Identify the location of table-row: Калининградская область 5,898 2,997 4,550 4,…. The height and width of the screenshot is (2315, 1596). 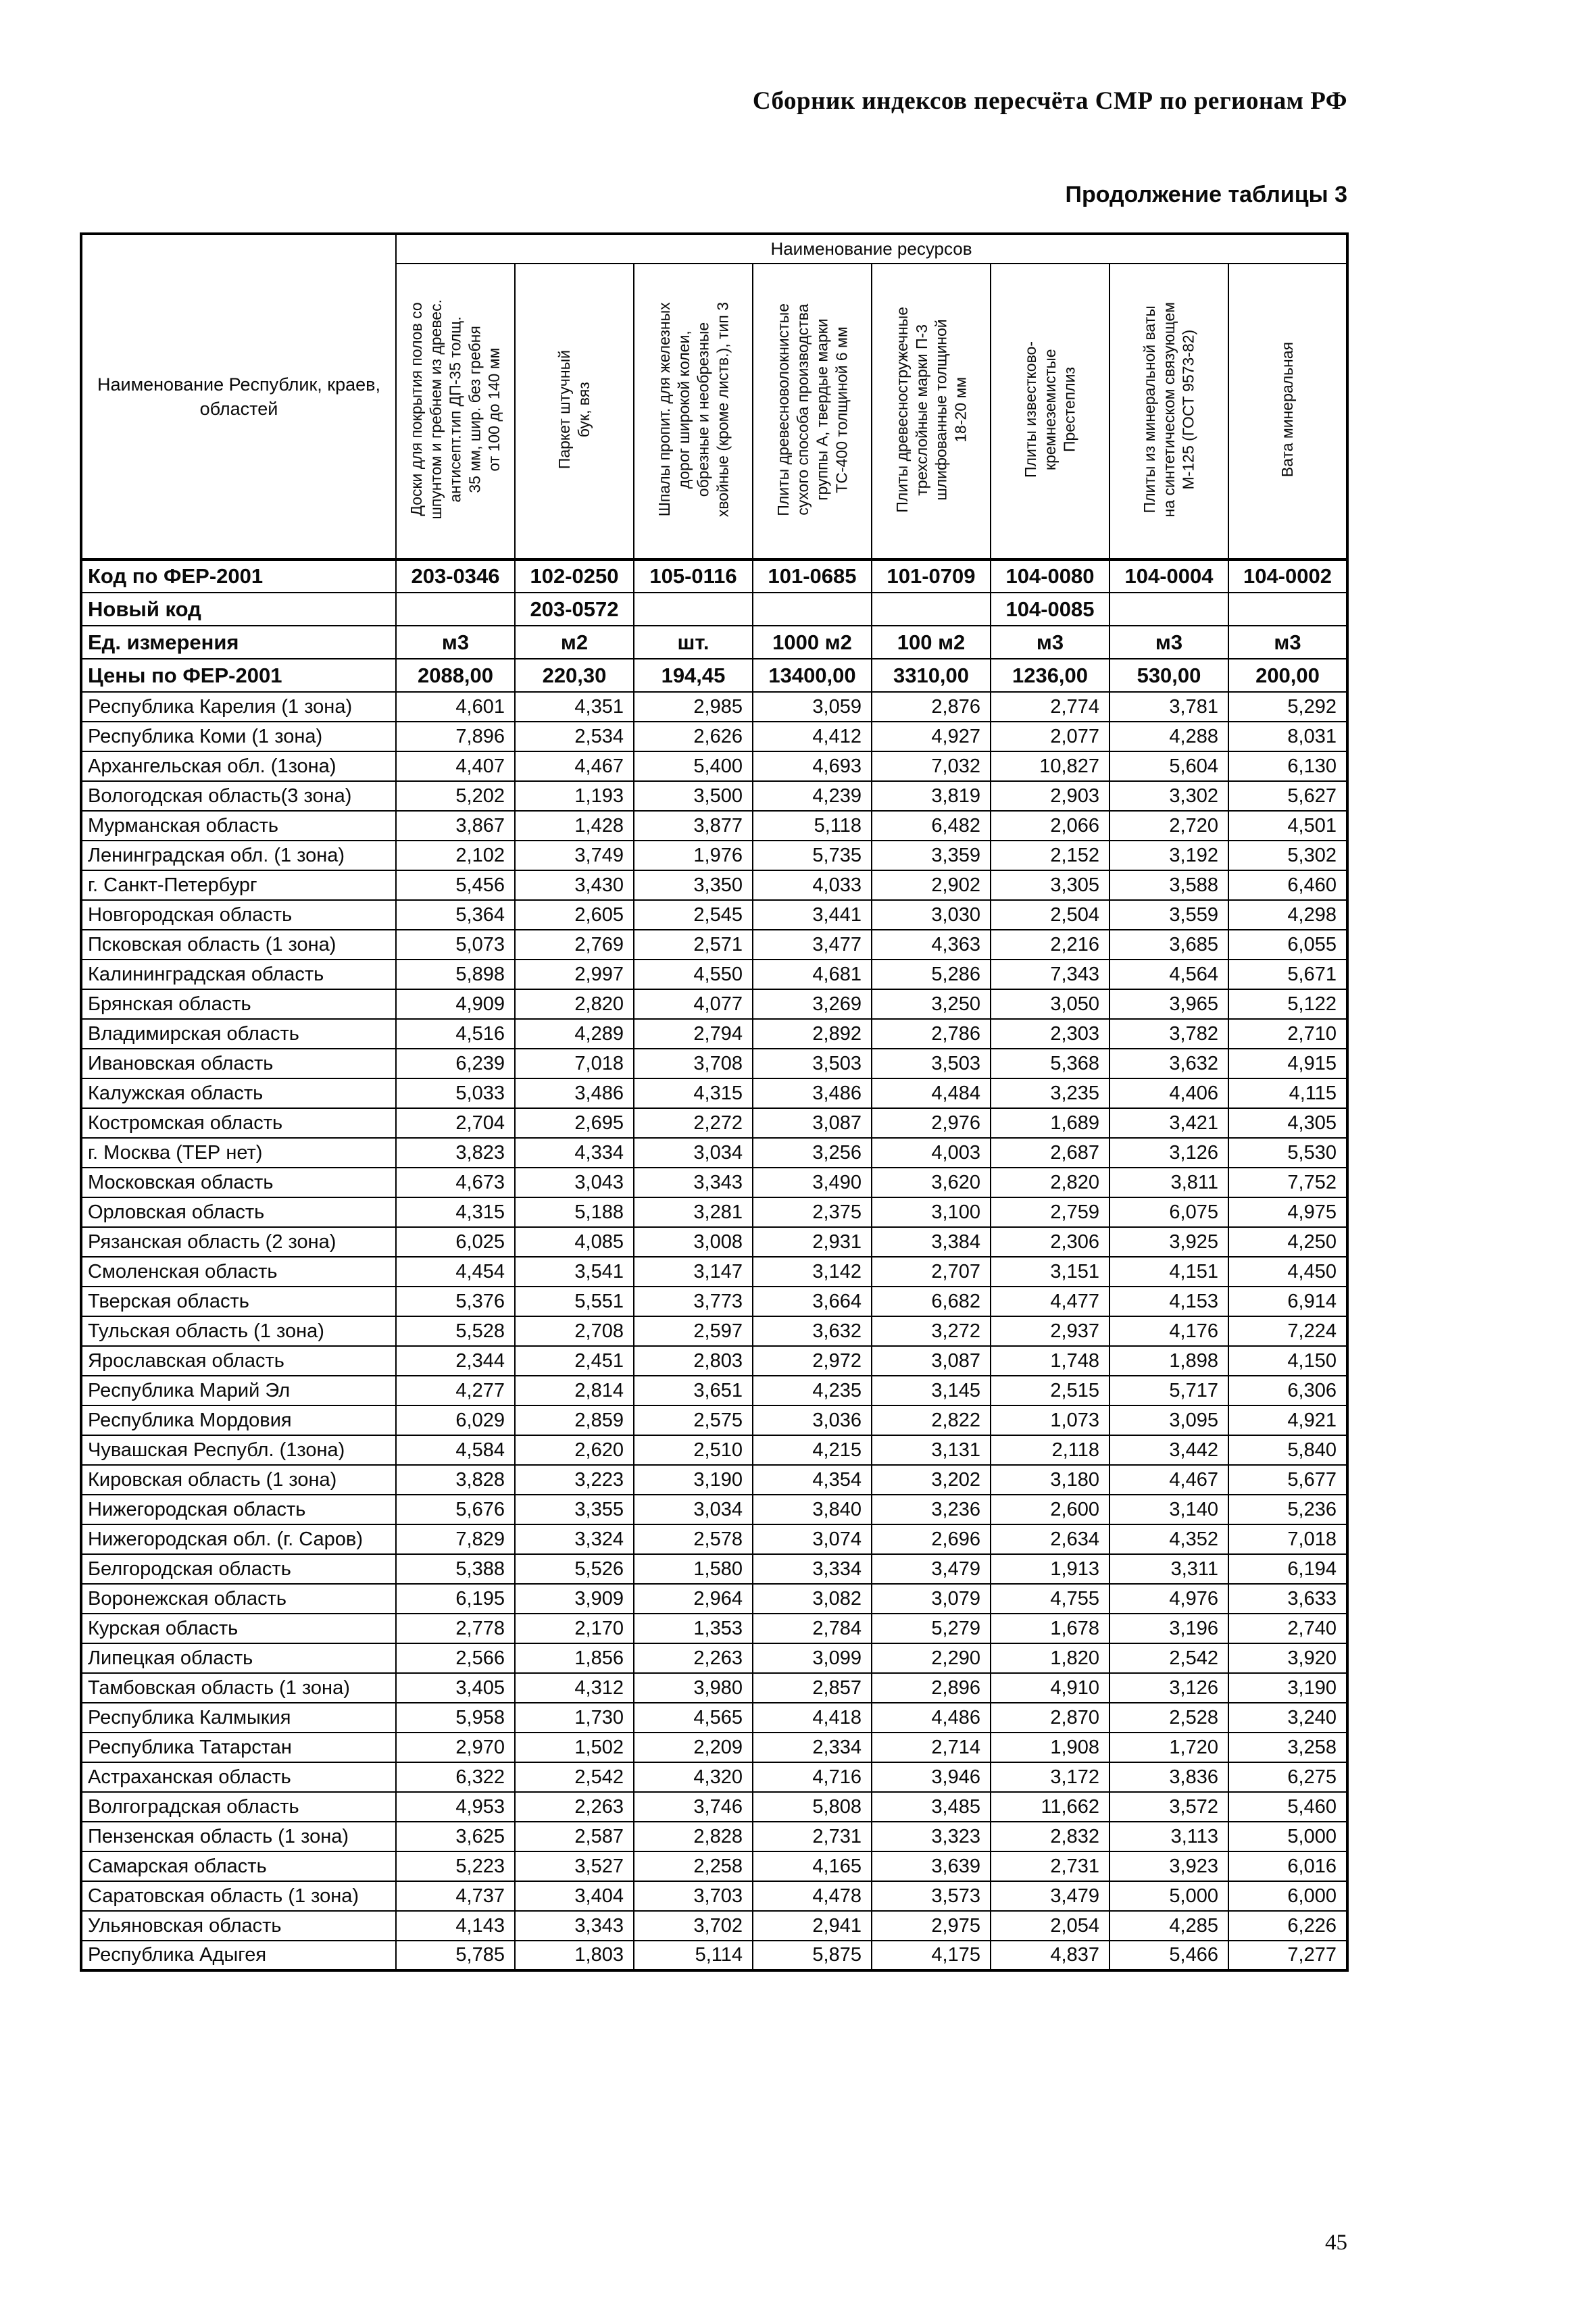
(714, 975).